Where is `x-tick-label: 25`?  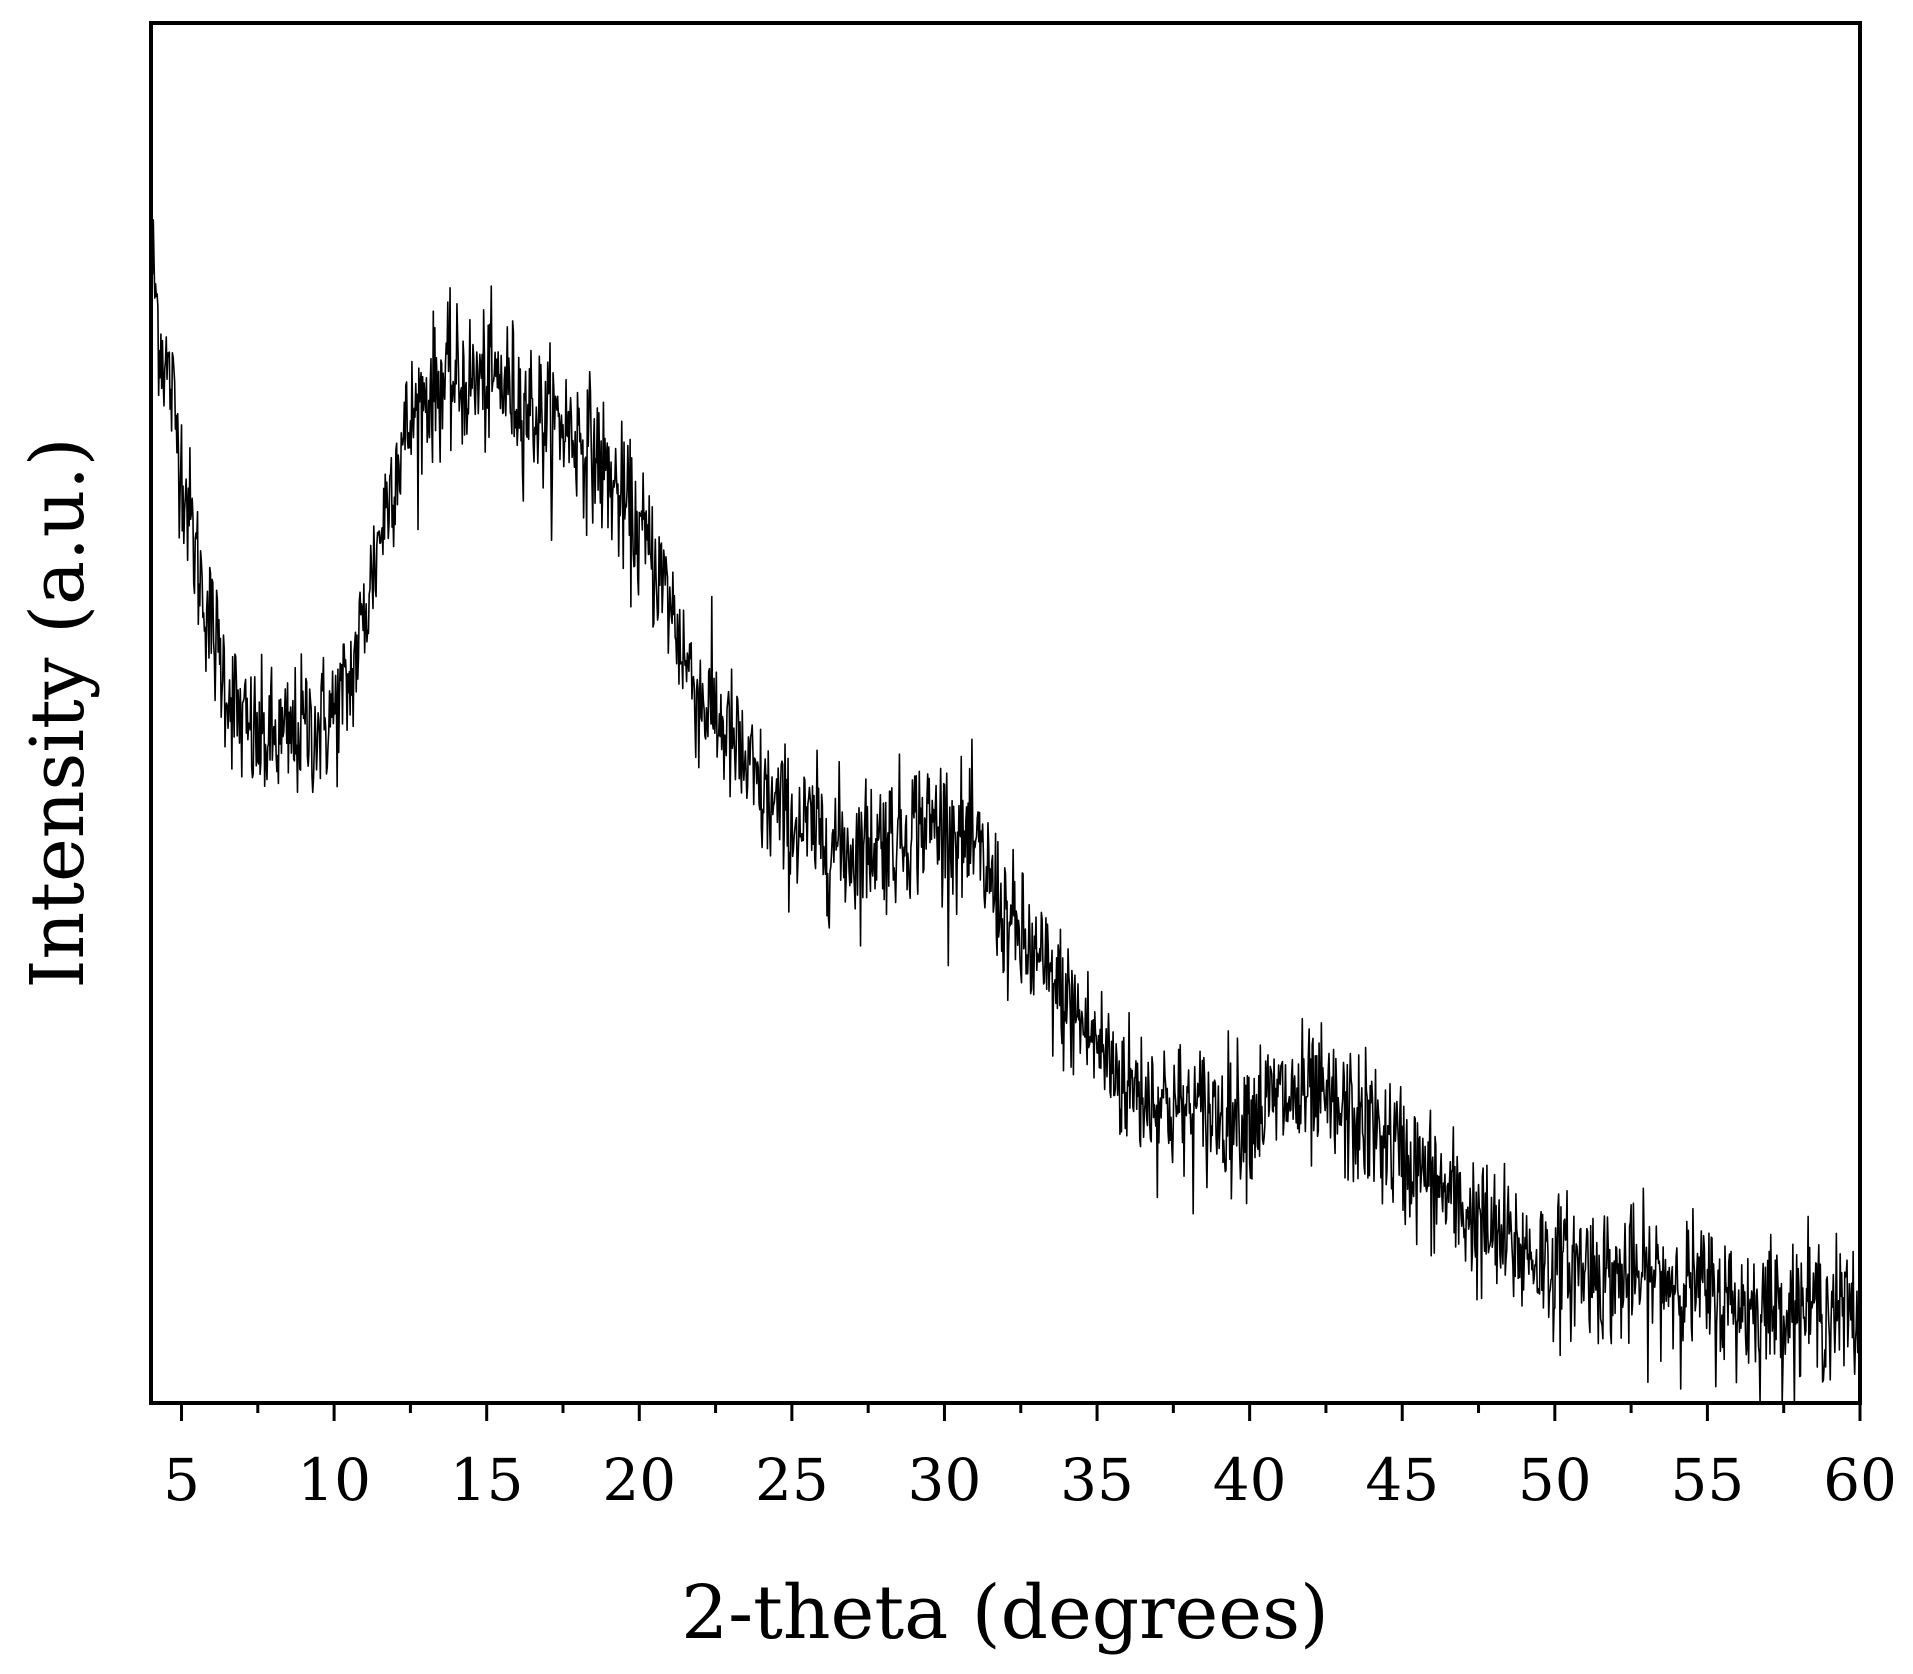 x-tick-label: 25 is located at coordinates (792, 1480).